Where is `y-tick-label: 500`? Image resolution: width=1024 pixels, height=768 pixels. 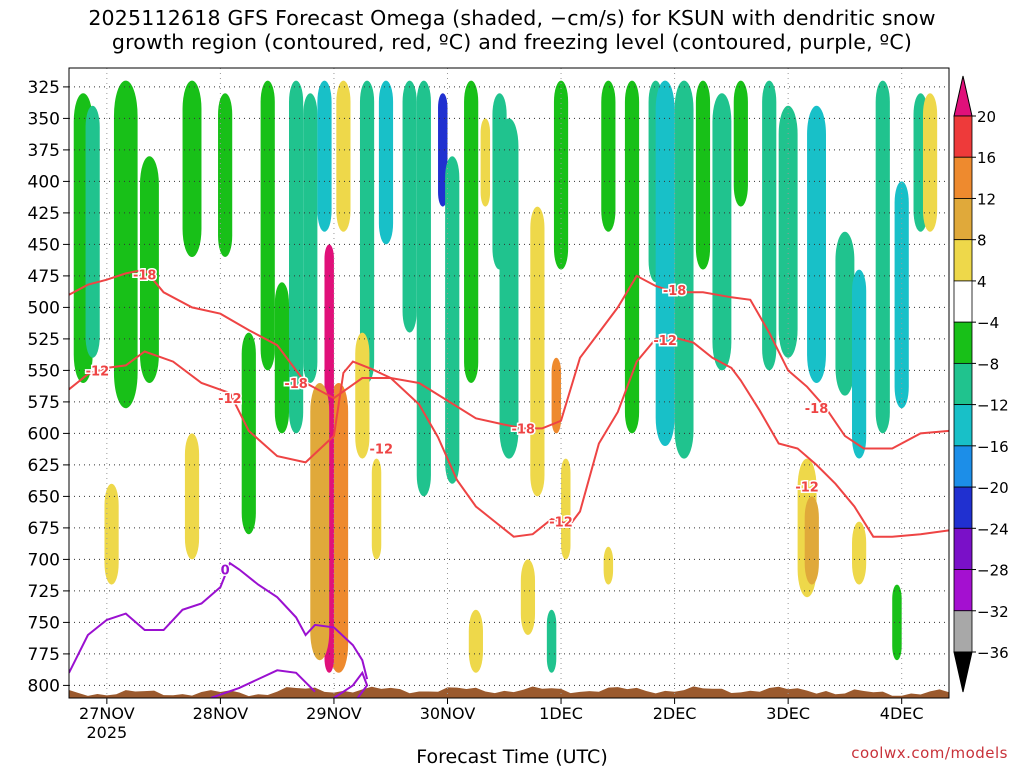 y-tick-label: 500 is located at coordinates (44, 308).